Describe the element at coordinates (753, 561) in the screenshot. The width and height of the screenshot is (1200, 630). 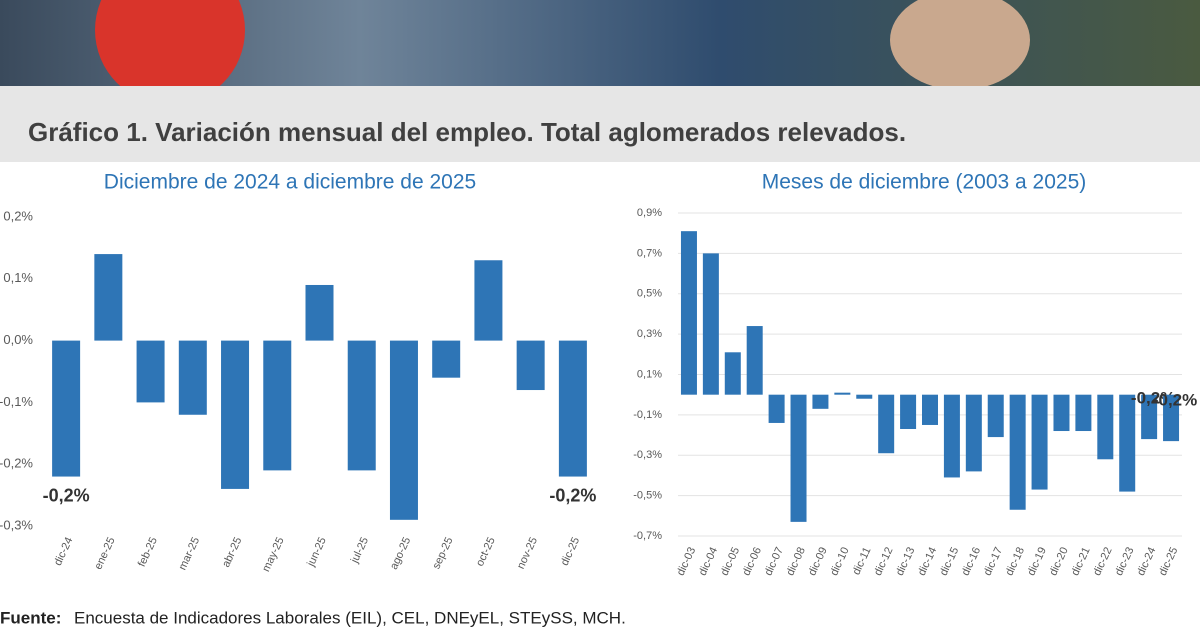
I see `x-tick-label: dic-06` at that location.